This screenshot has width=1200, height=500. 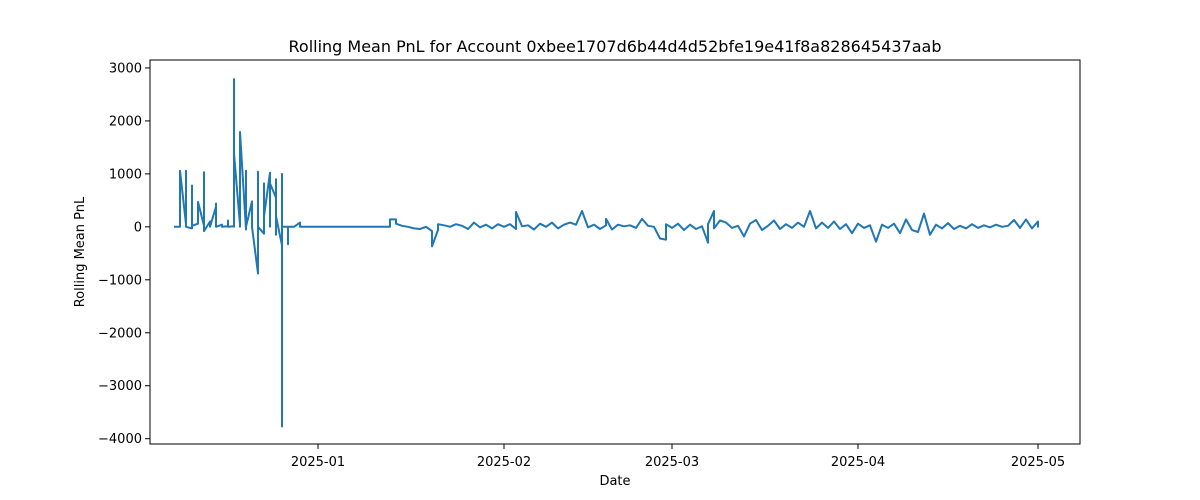 What do you see at coordinates (318, 462) in the screenshot?
I see `x-tick-label: 2025-01` at bounding box center [318, 462].